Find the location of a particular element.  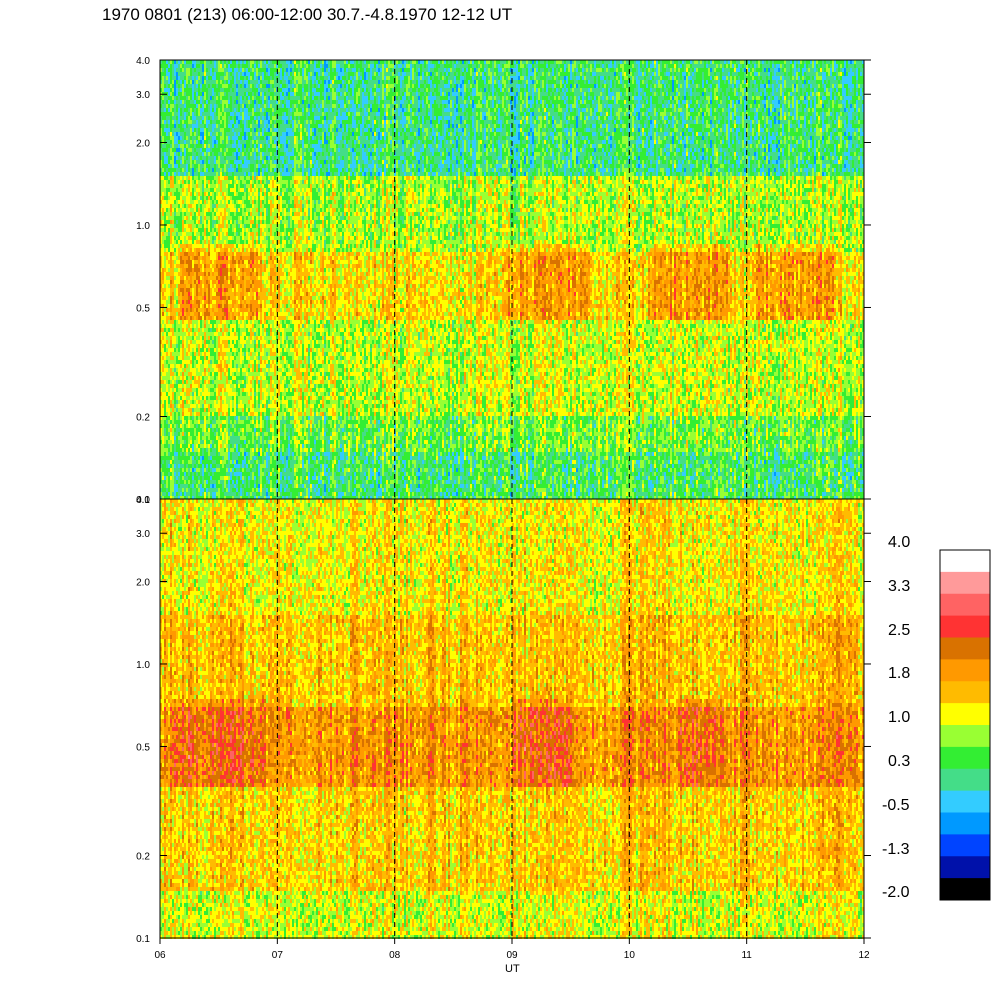

x-tick-label: 11 is located at coordinates (746, 955).